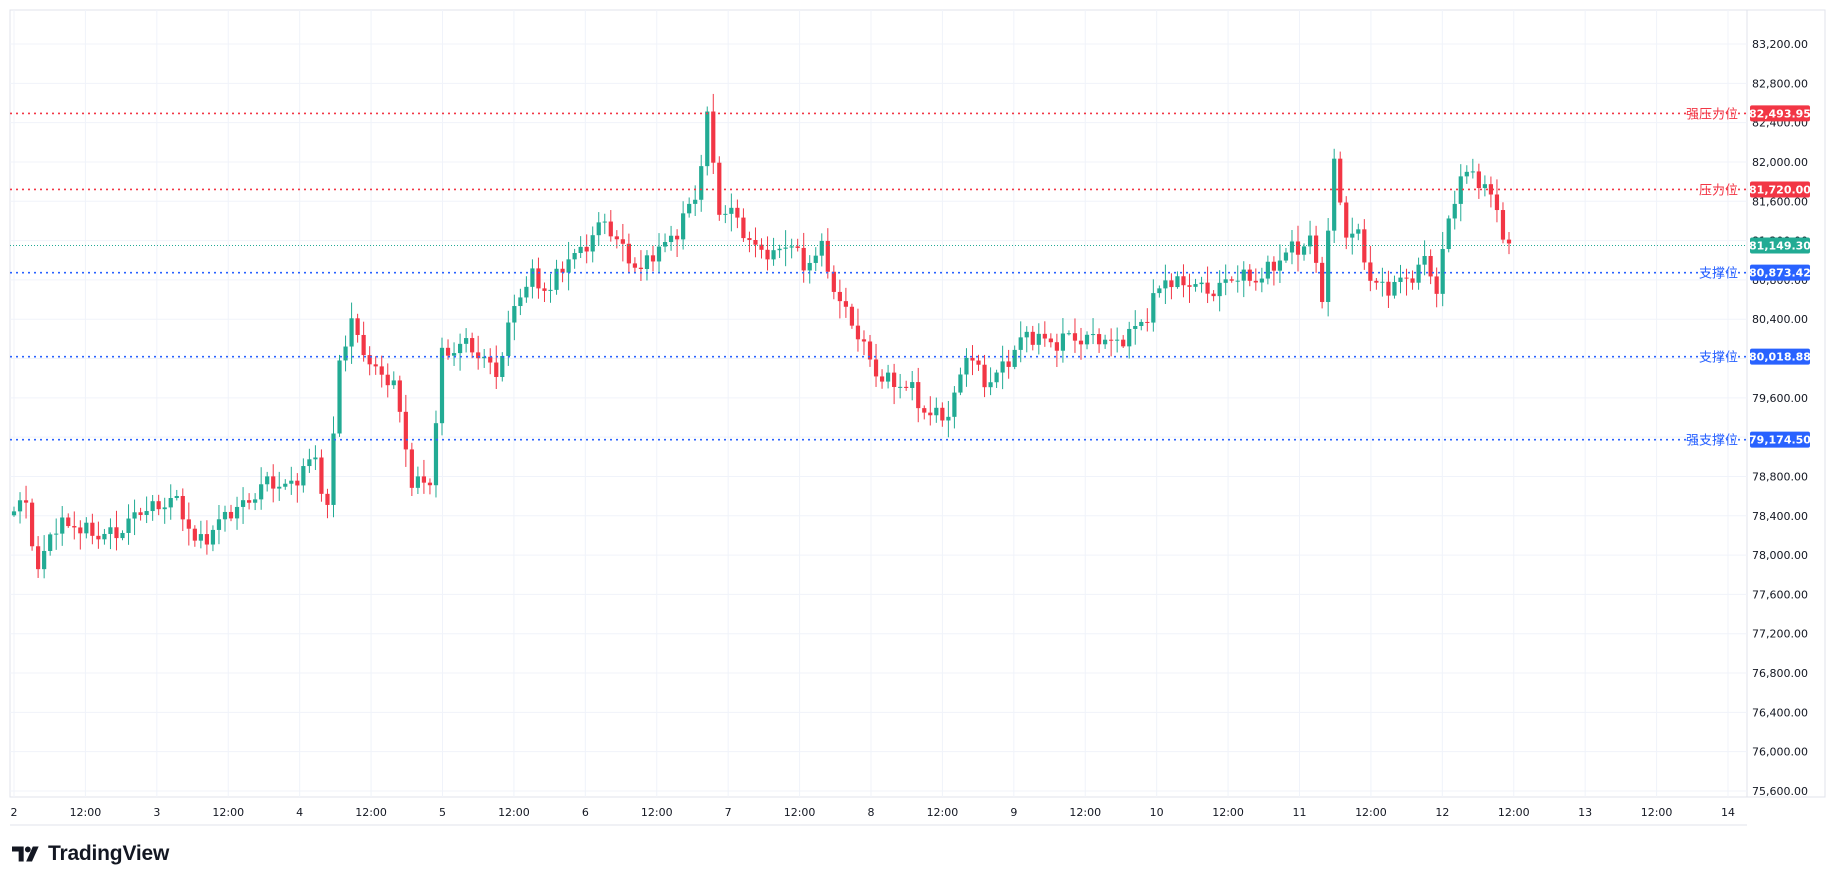 This screenshot has width=1826, height=886. What do you see at coordinates (1712, 441) in the screenshot?
I see `price-level-label: 强支撑位` at bounding box center [1712, 441].